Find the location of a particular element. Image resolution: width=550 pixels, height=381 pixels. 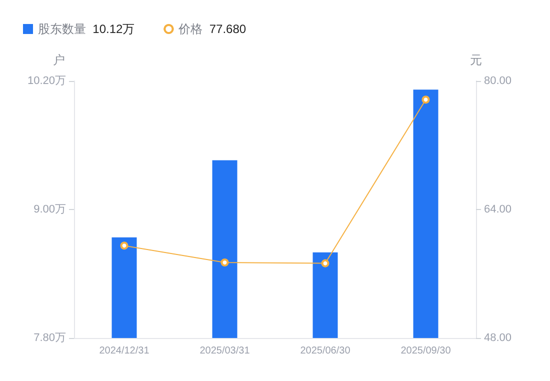

legend-label: 价格 is located at coordinates (190, 29).